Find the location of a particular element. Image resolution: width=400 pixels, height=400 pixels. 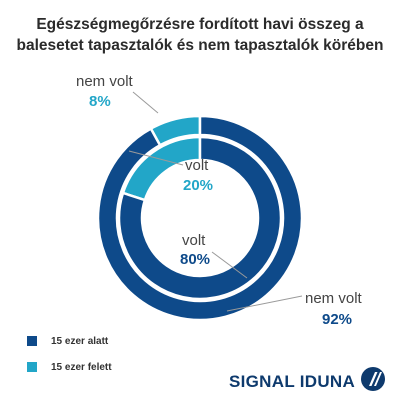

inner-dark-pct-label: 80% is located at coordinates (195, 259).